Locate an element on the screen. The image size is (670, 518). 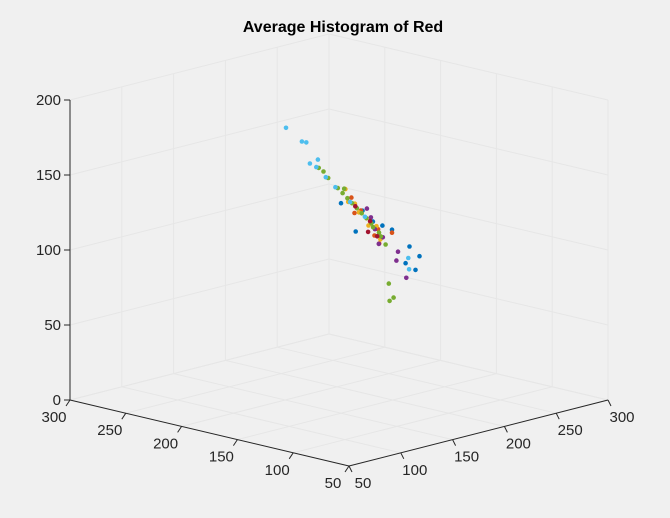
y-tick-label: 250 is located at coordinates (109, 430).